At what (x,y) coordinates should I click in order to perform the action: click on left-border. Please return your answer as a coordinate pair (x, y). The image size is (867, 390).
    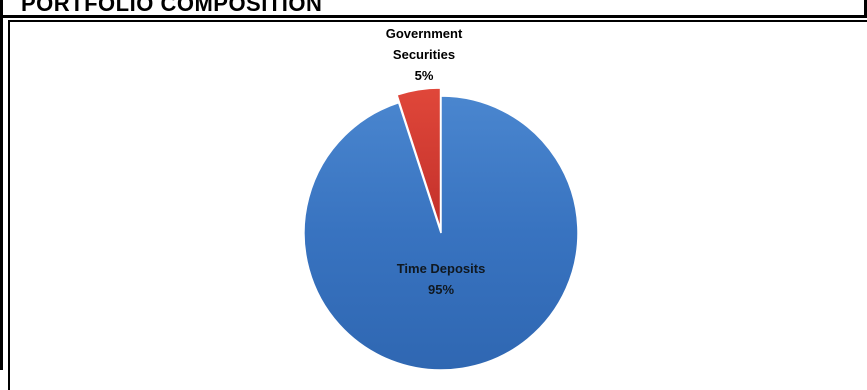
    Looking at the image, I should click on (1, 185).